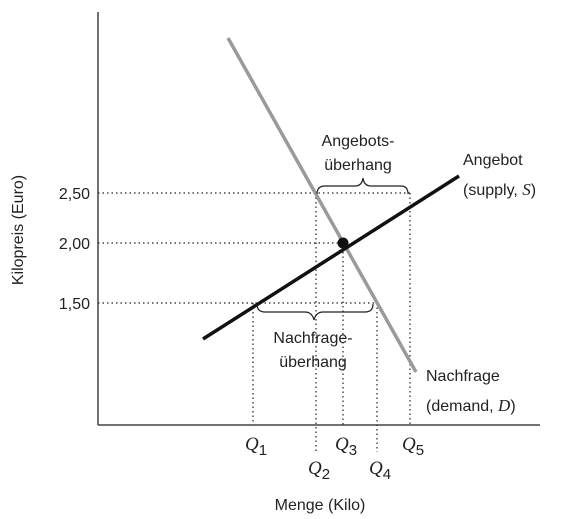  I want to click on quantity-index: 4, so click(387, 474).